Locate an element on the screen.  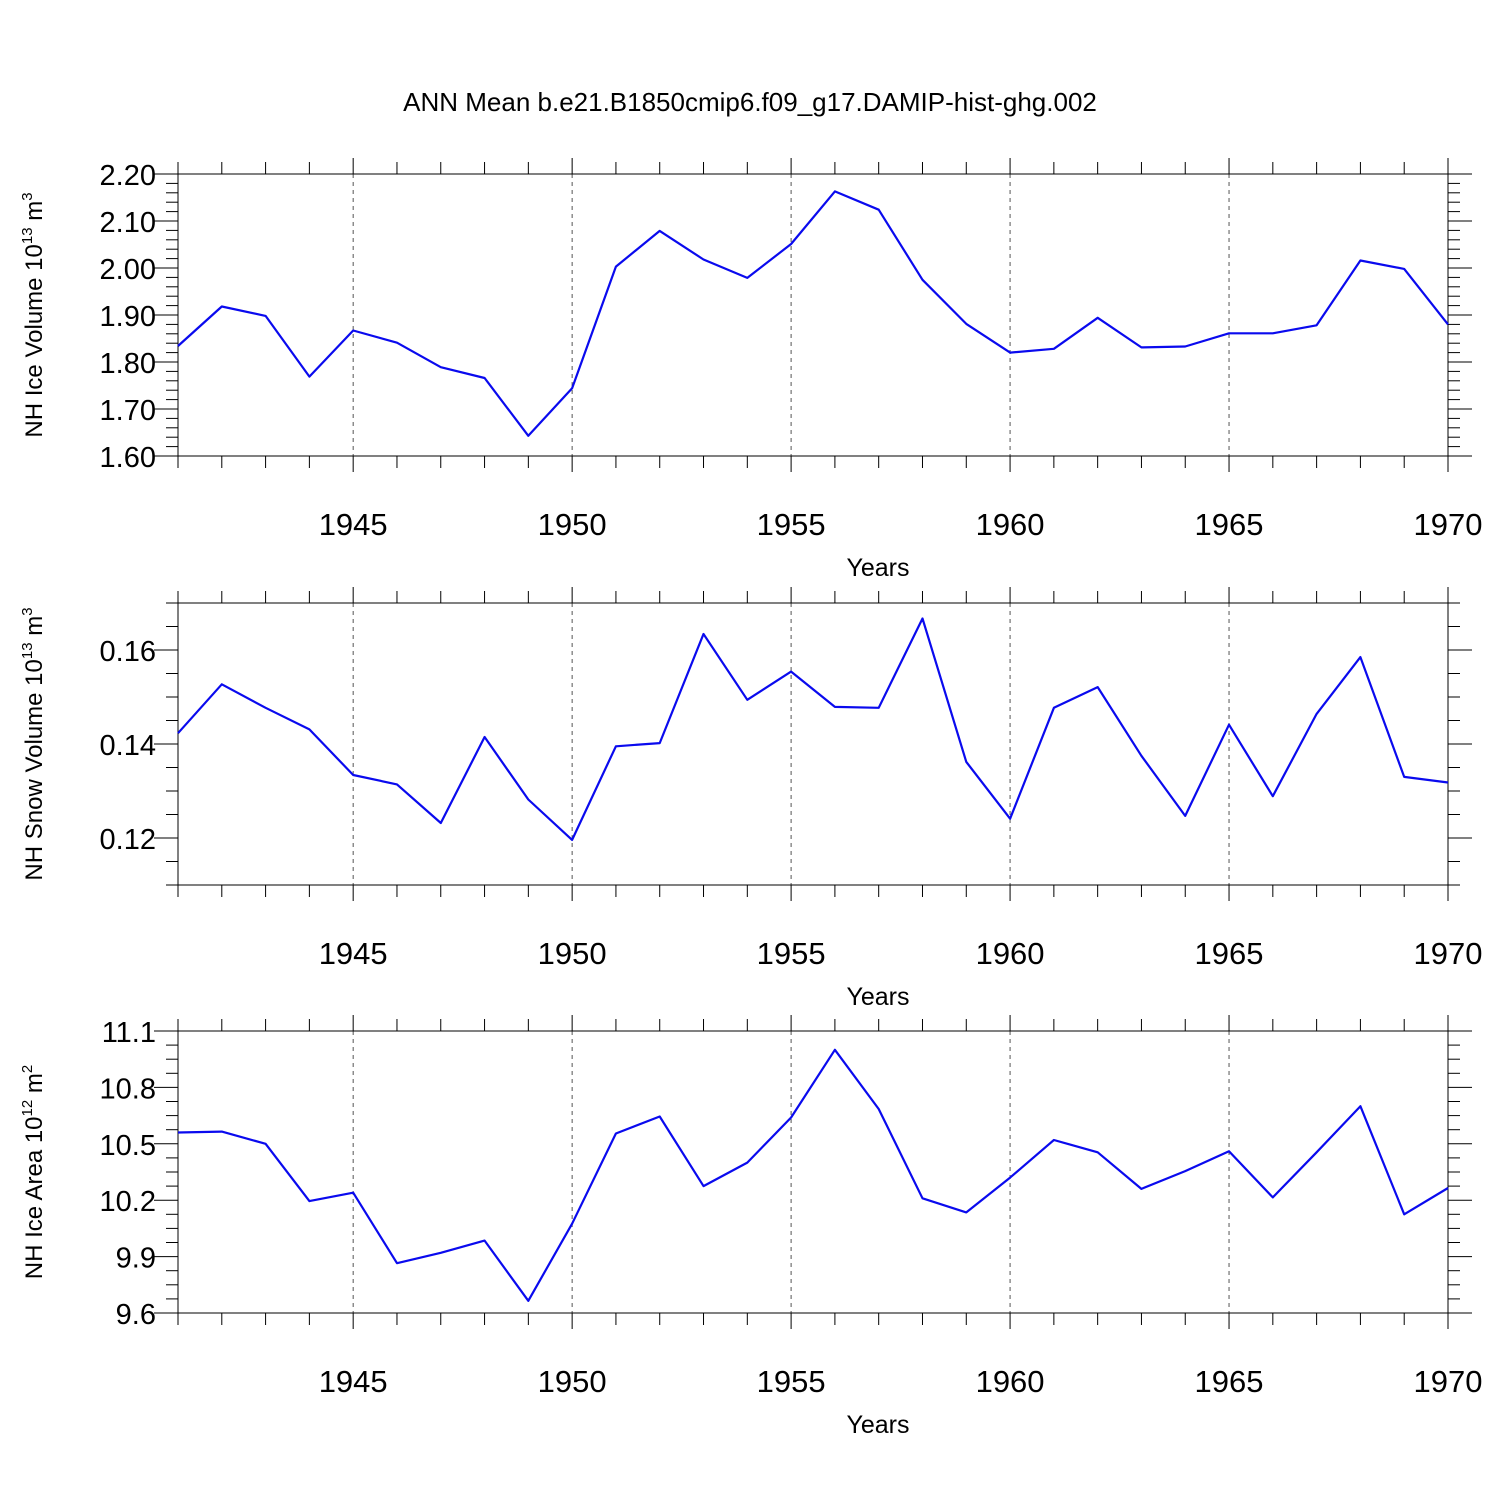
y-tick-label: 1.80 is located at coordinates (128, 364).